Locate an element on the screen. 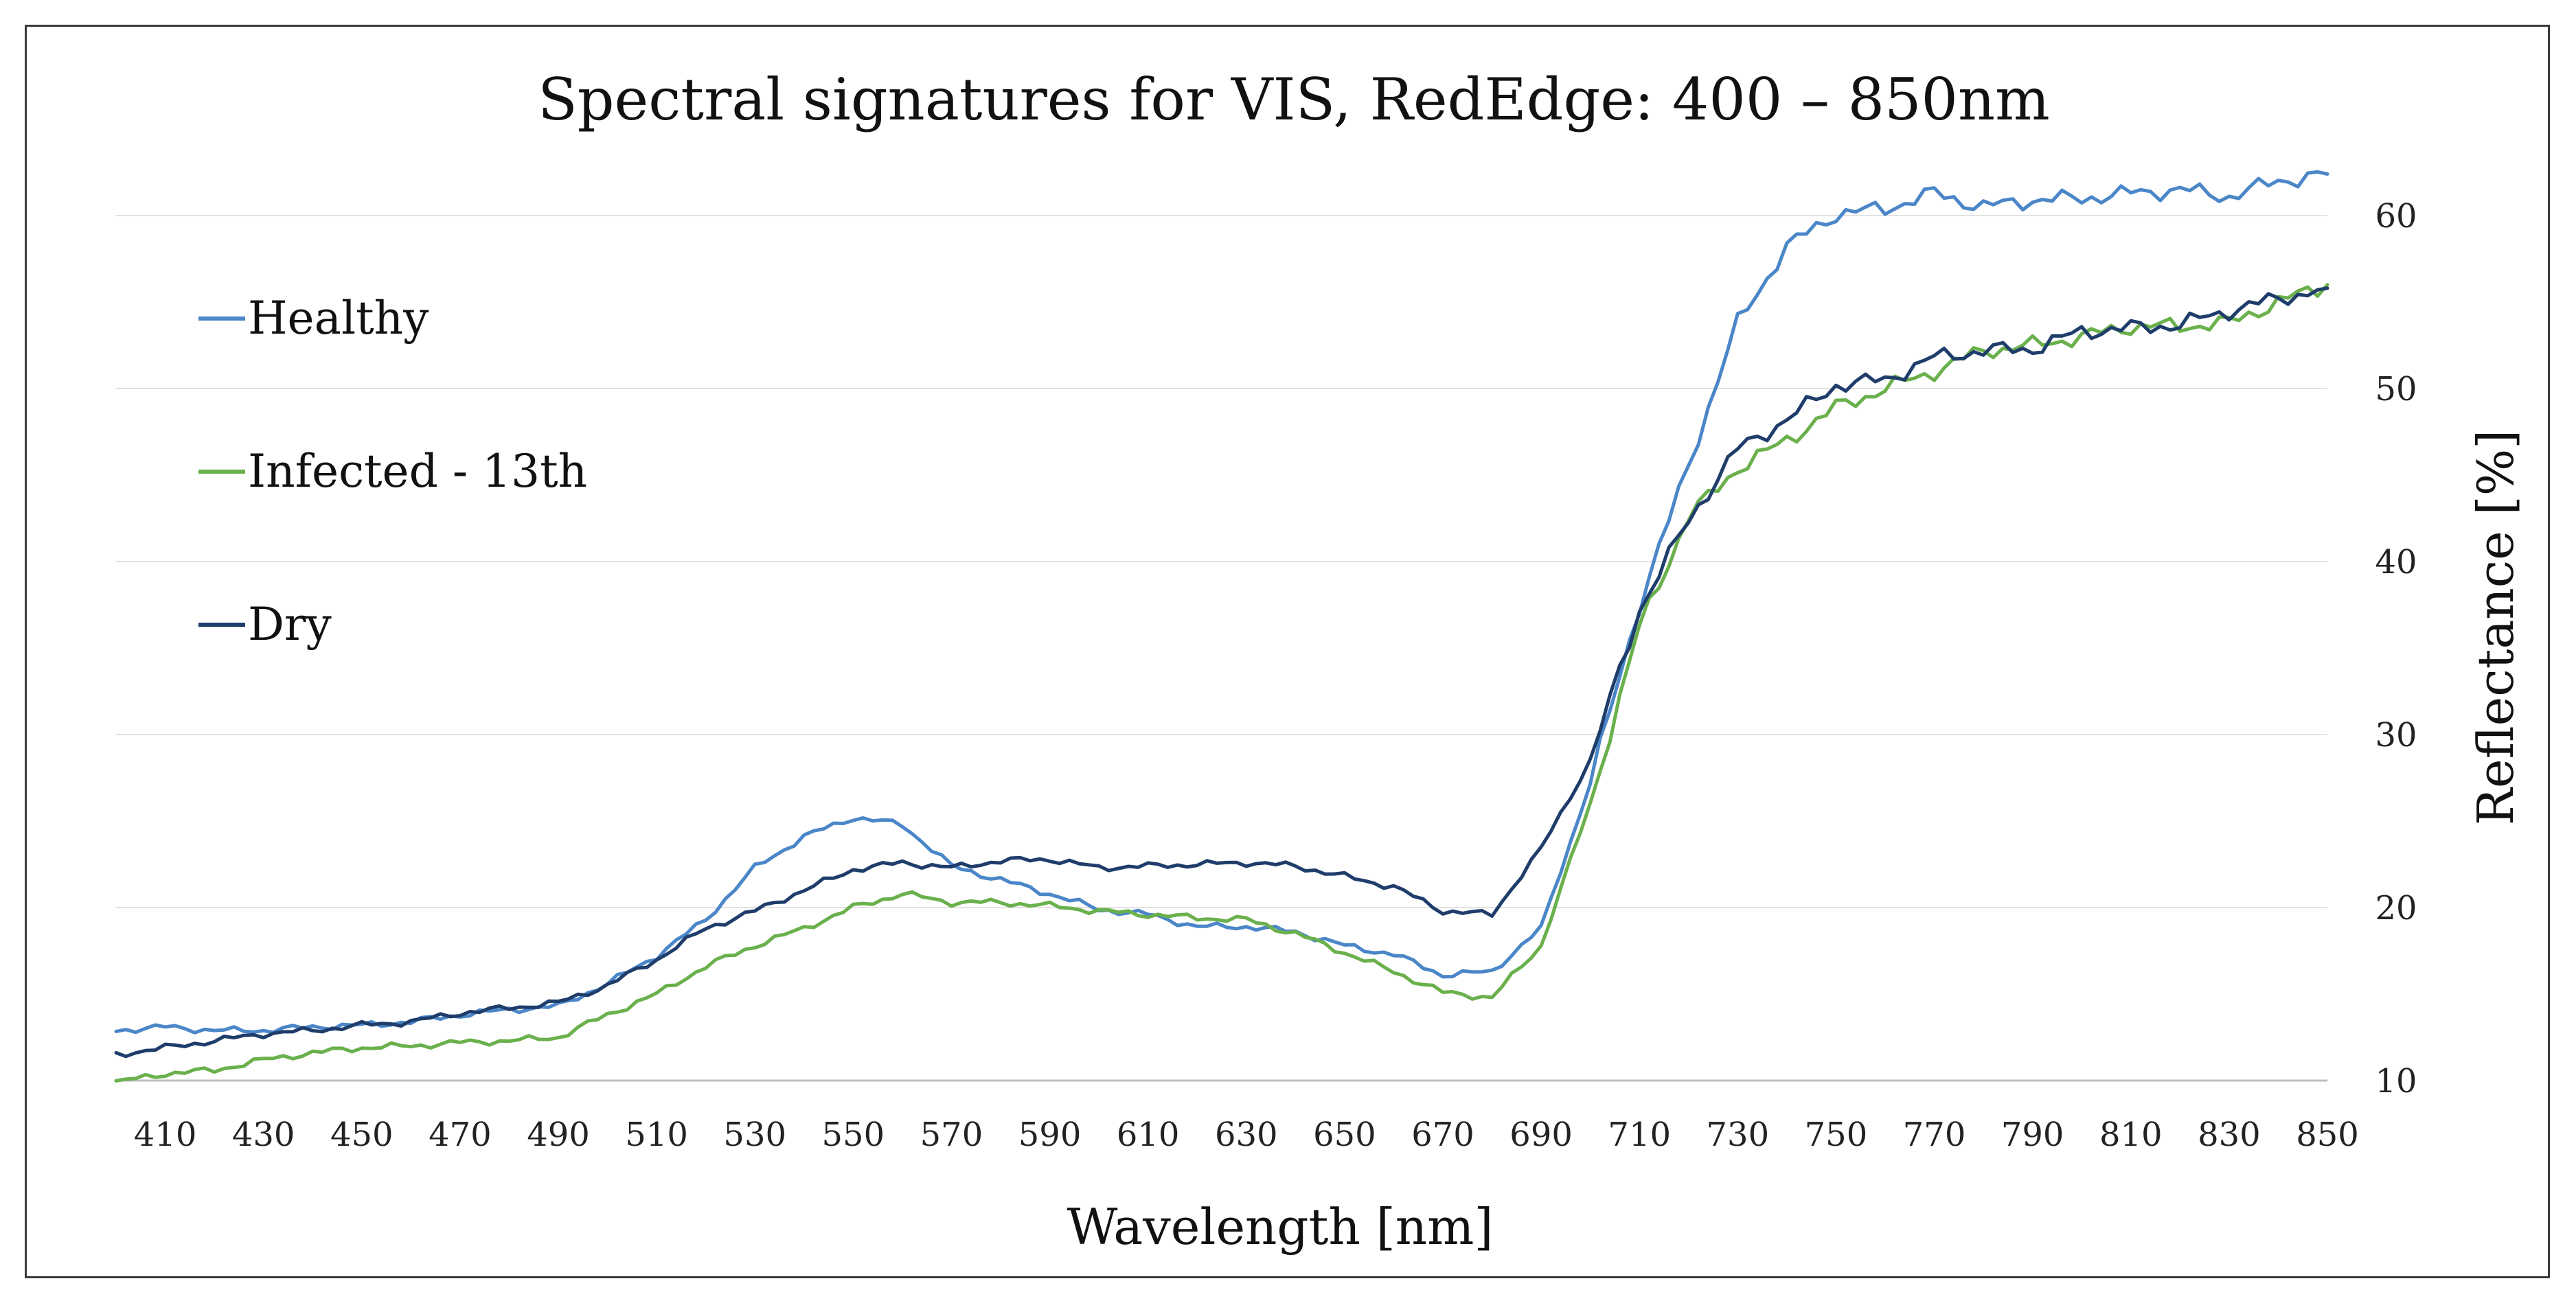  x-tick-label: 650 is located at coordinates (1344, 1135).